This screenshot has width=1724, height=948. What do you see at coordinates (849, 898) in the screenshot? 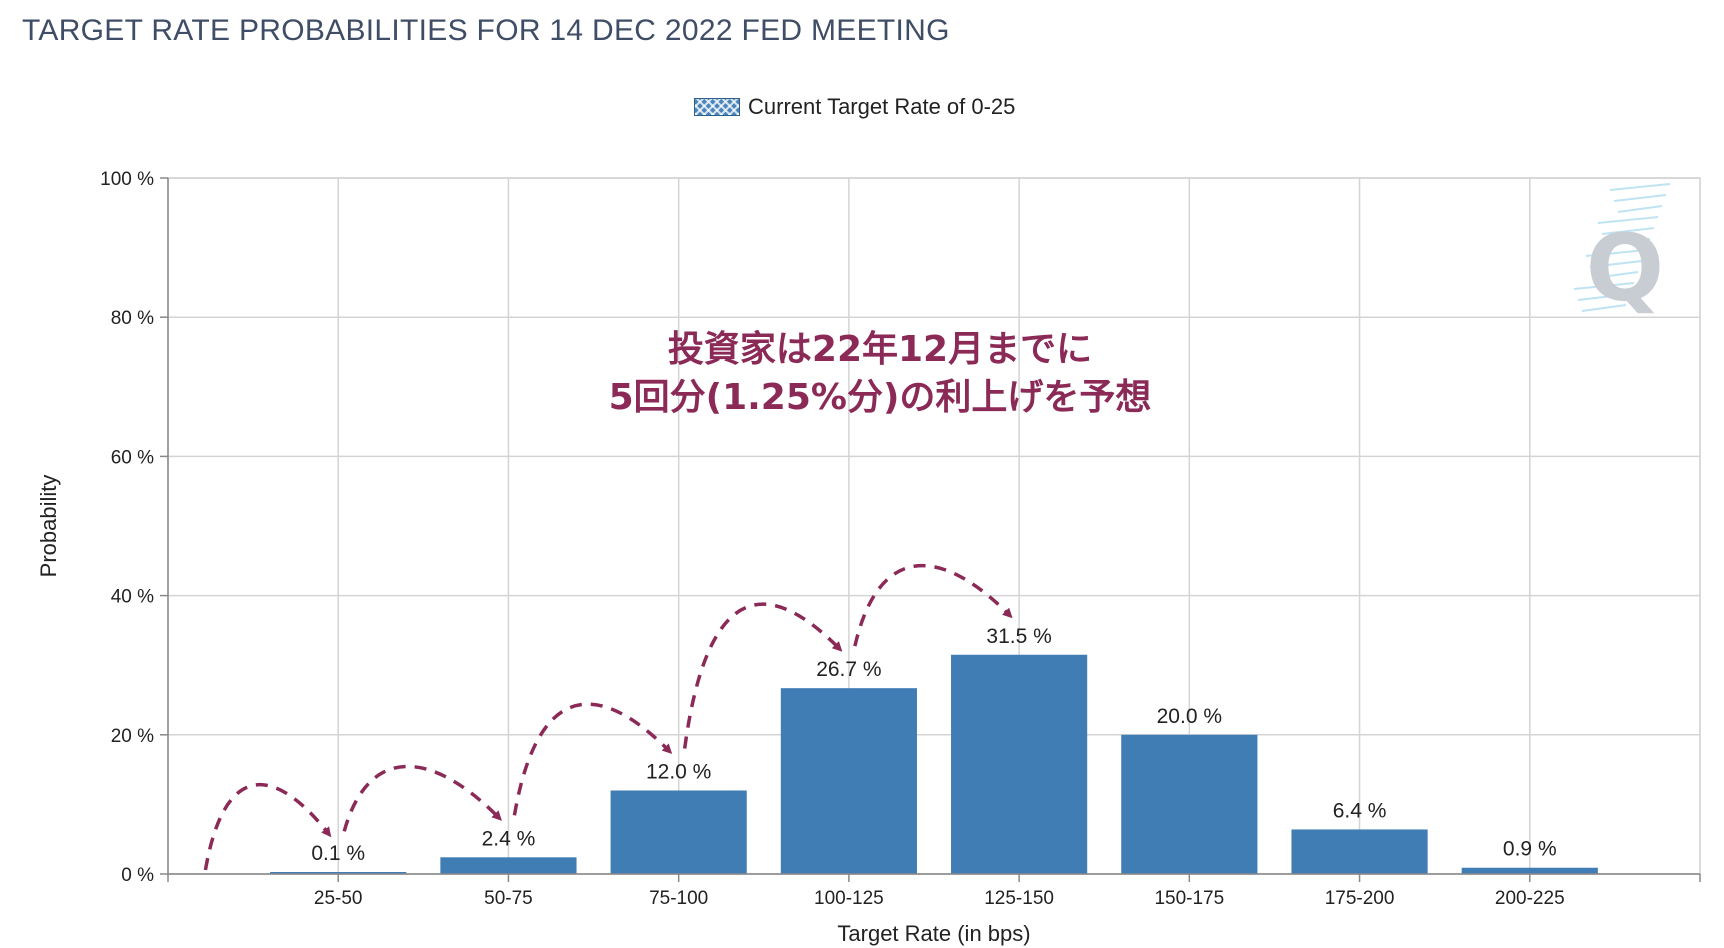
I see `x-tick-label: 100-125` at bounding box center [849, 898].